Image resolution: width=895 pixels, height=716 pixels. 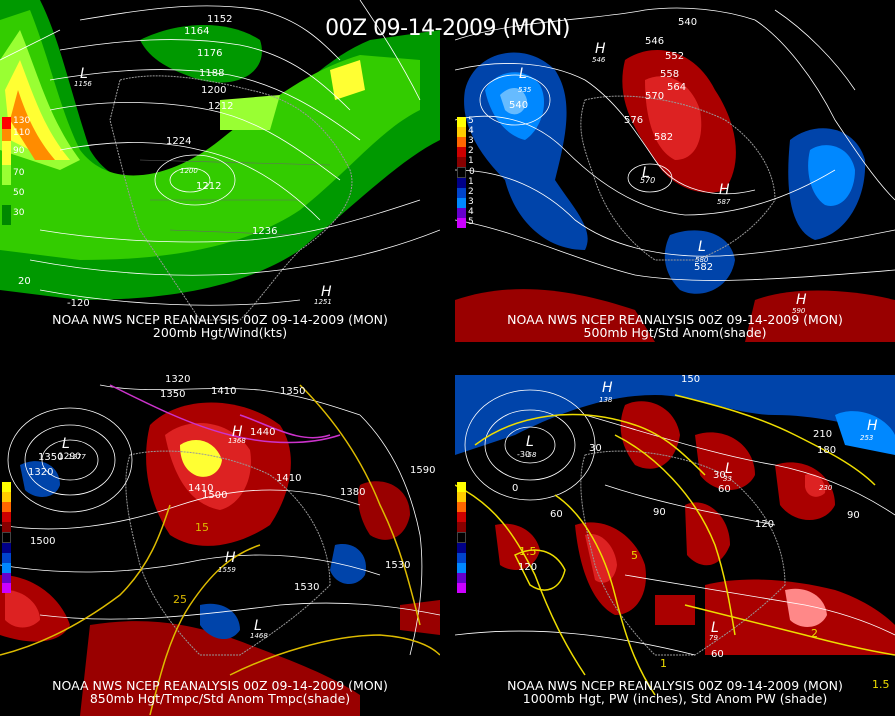 I want to click on contour-label: 1590, so click(x=423, y=470).